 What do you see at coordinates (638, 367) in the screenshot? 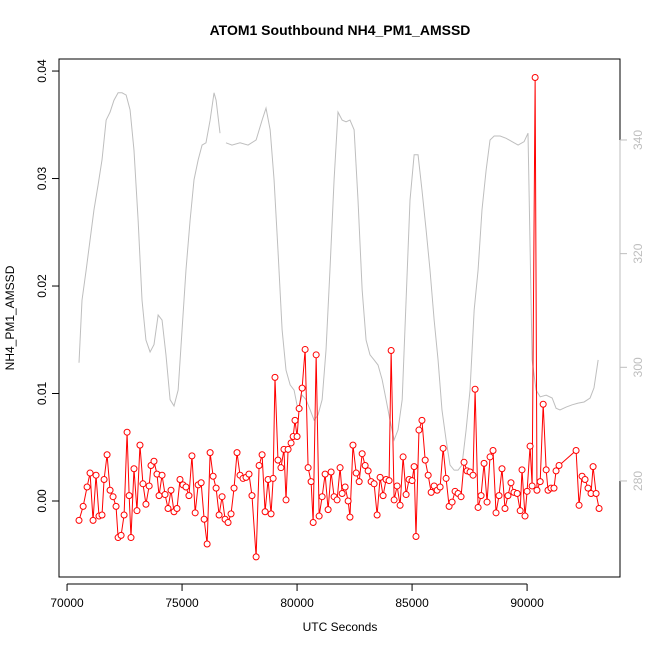
I see `y2-tick-label: 300` at bounding box center [638, 367].